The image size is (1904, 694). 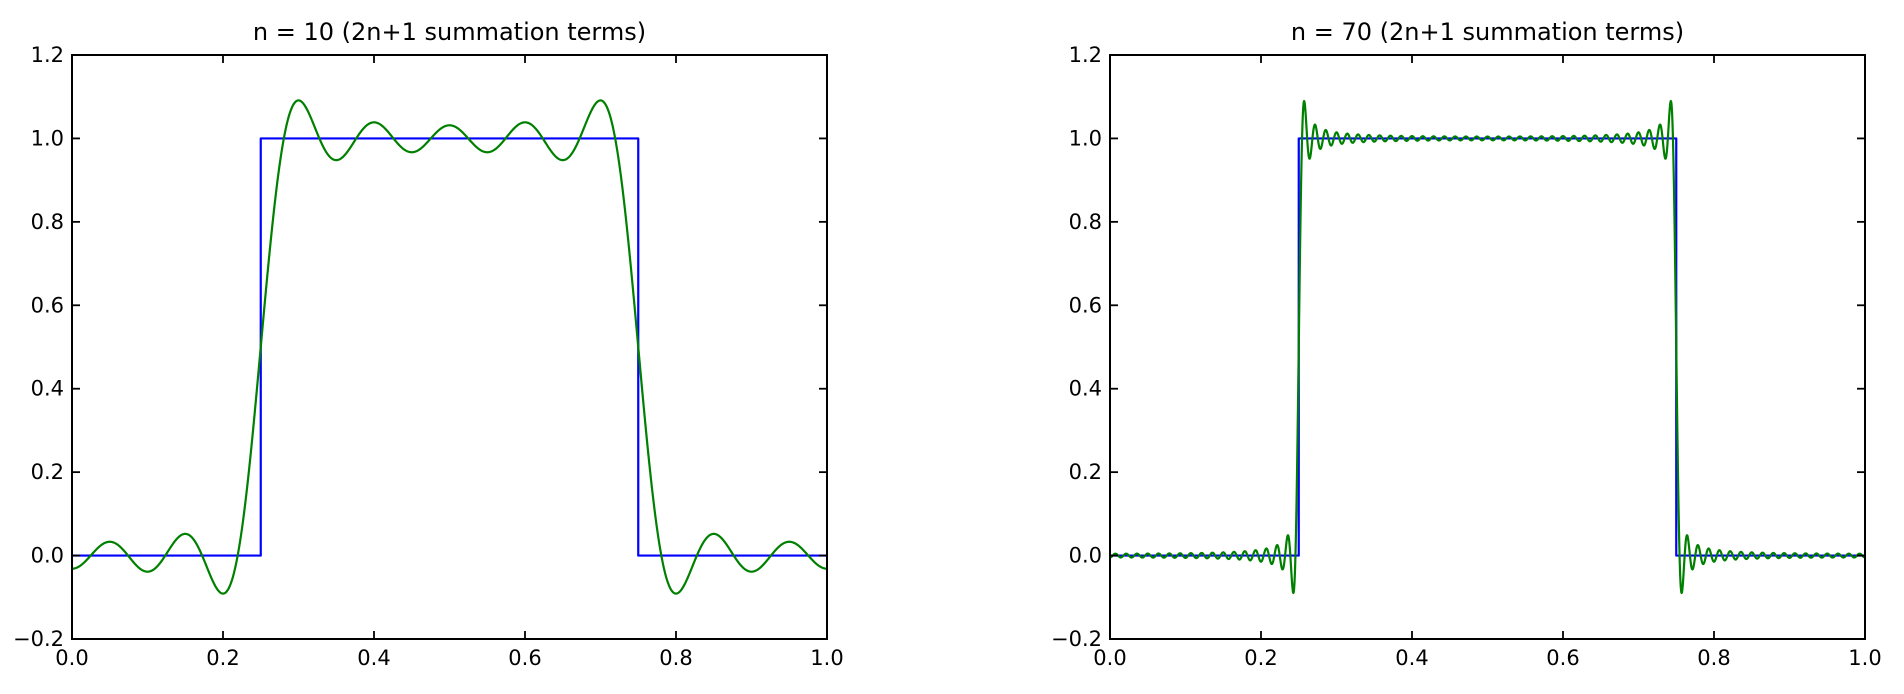 What do you see at coordinates (1487, 32) in the screenshot?
I see `right-chart-title: n = 70 (2n+1 summation terms)` at bounding box center [1487, 32].